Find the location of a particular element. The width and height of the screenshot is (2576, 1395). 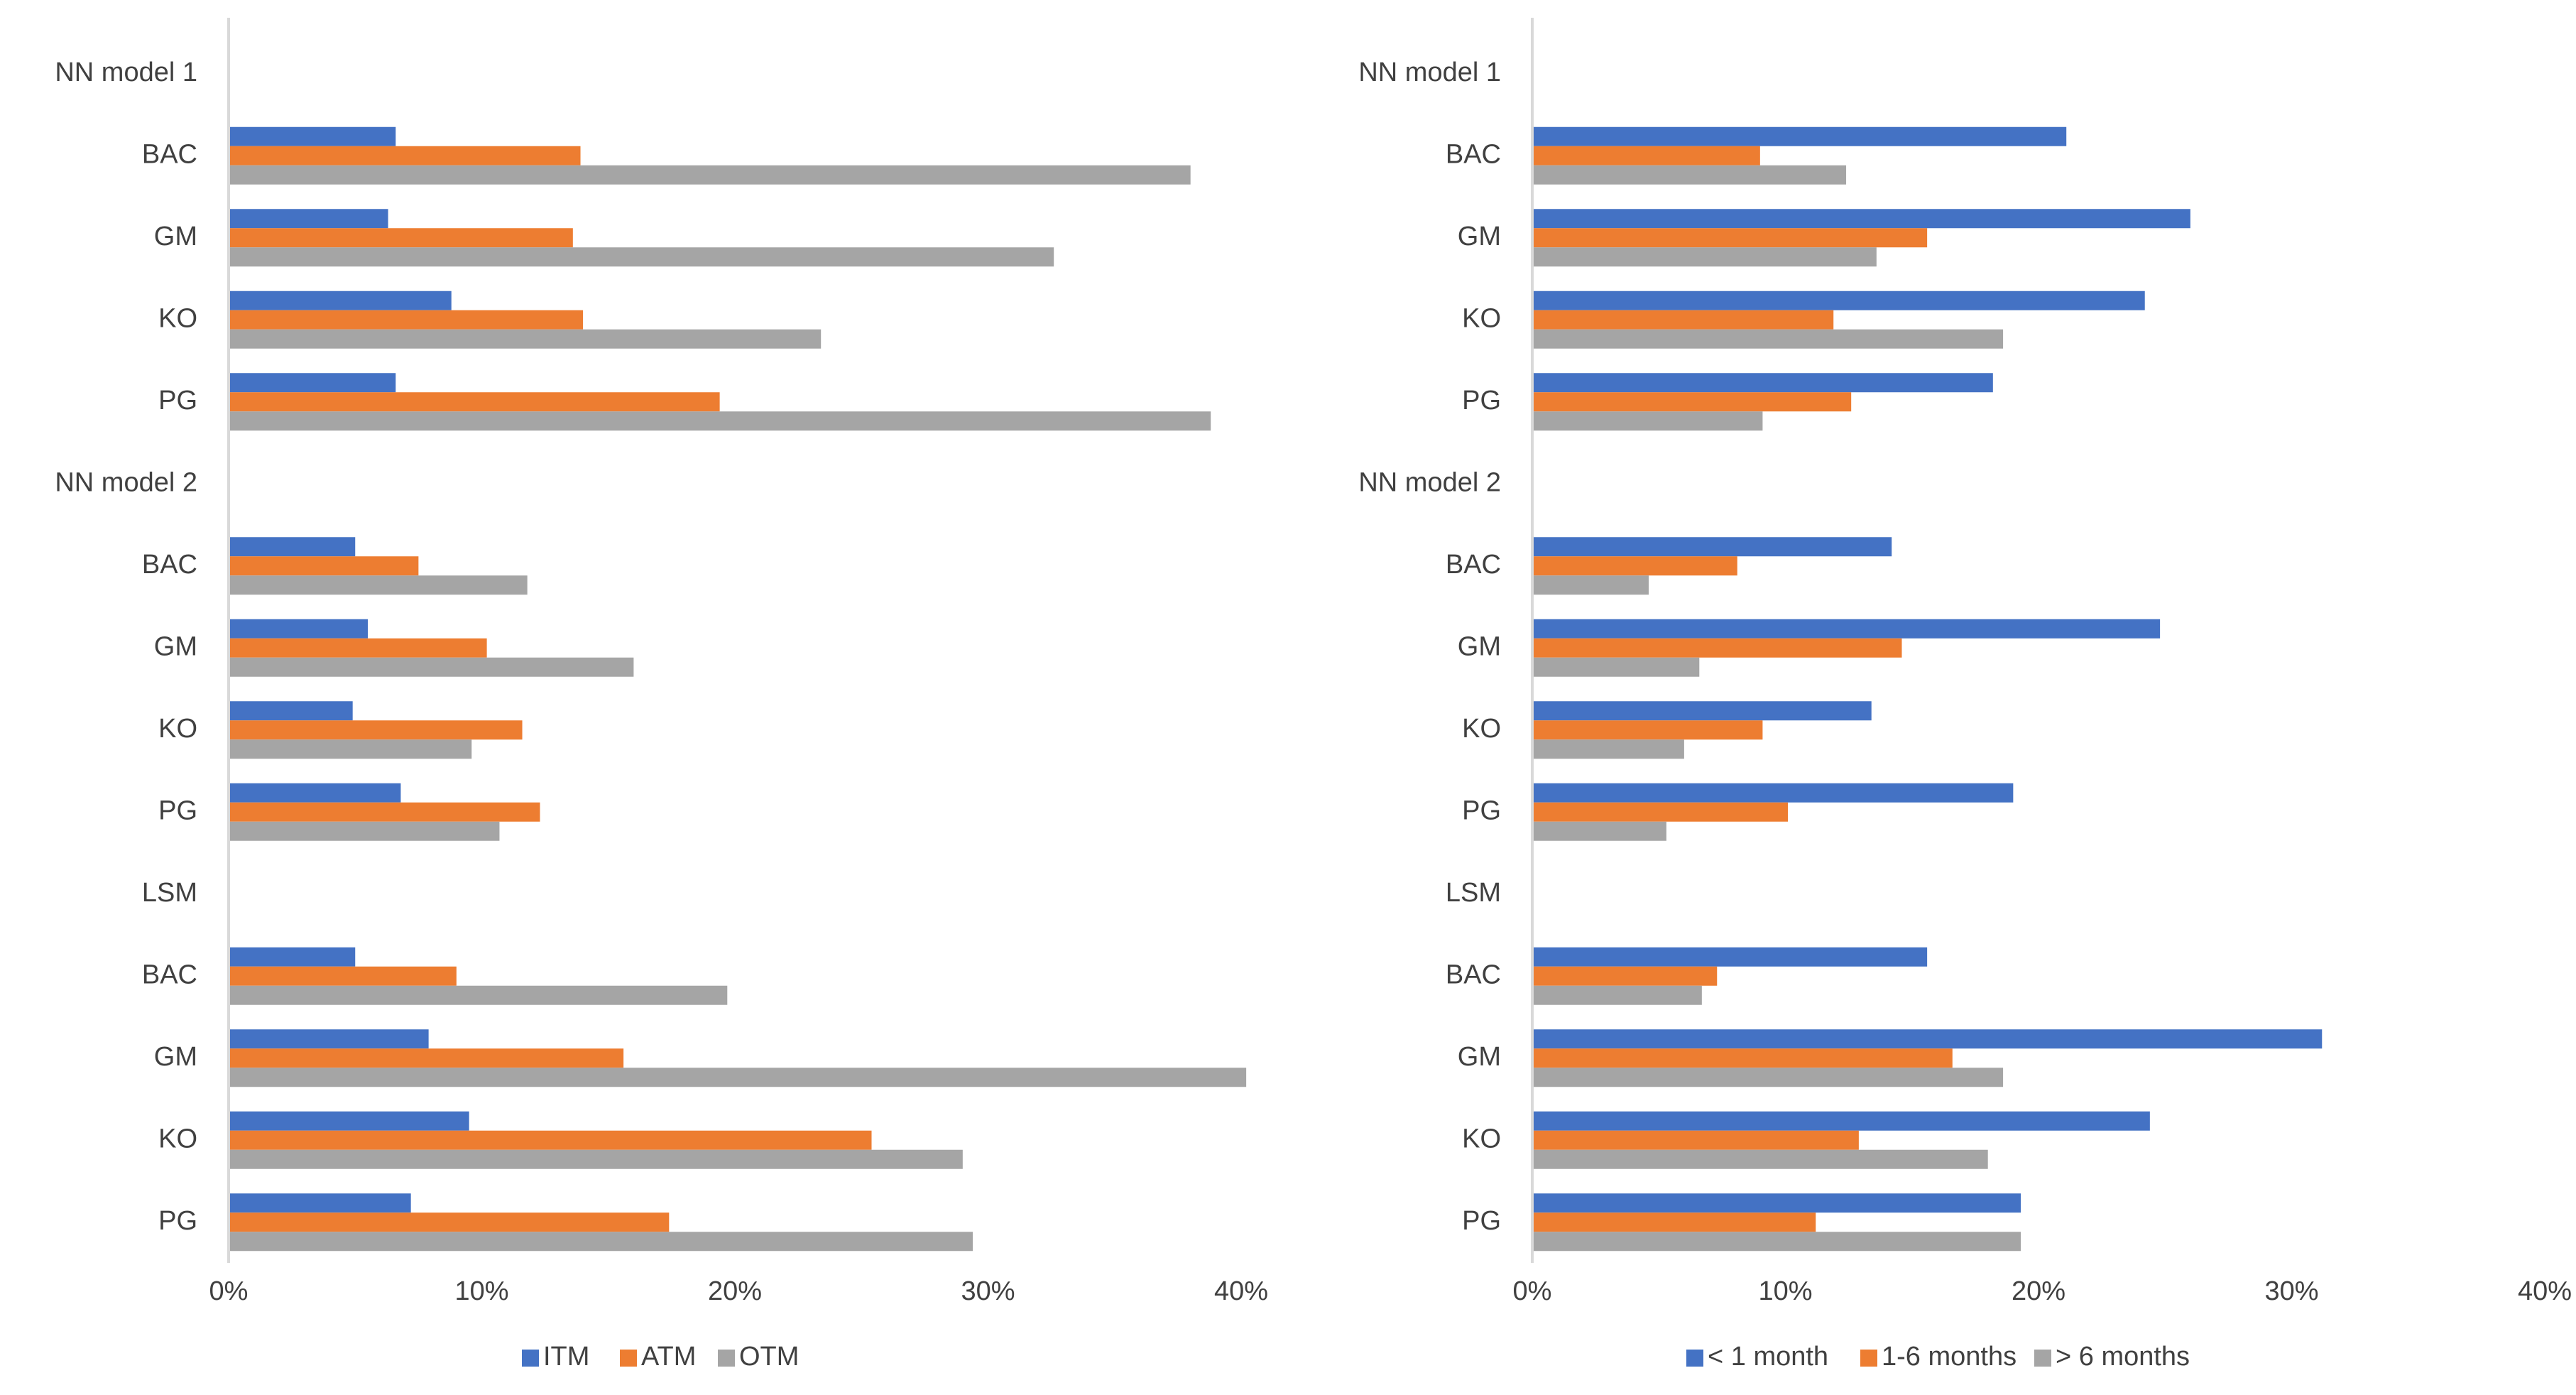

bar-bac-1-month is located at coordinates (1712, 547).